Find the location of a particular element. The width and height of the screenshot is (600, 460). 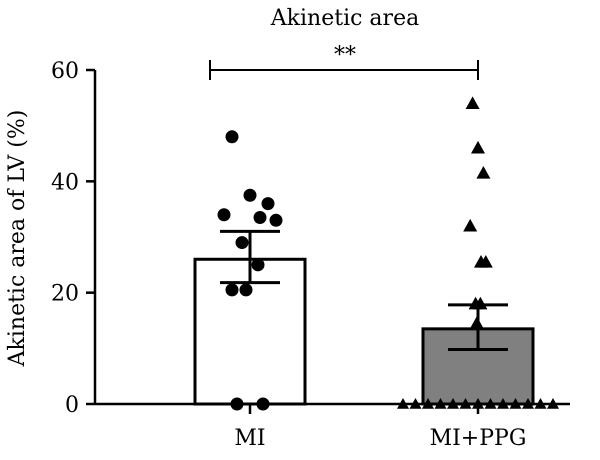

y-axis: 0 20 40 60 is located at coordinates (74, 238).